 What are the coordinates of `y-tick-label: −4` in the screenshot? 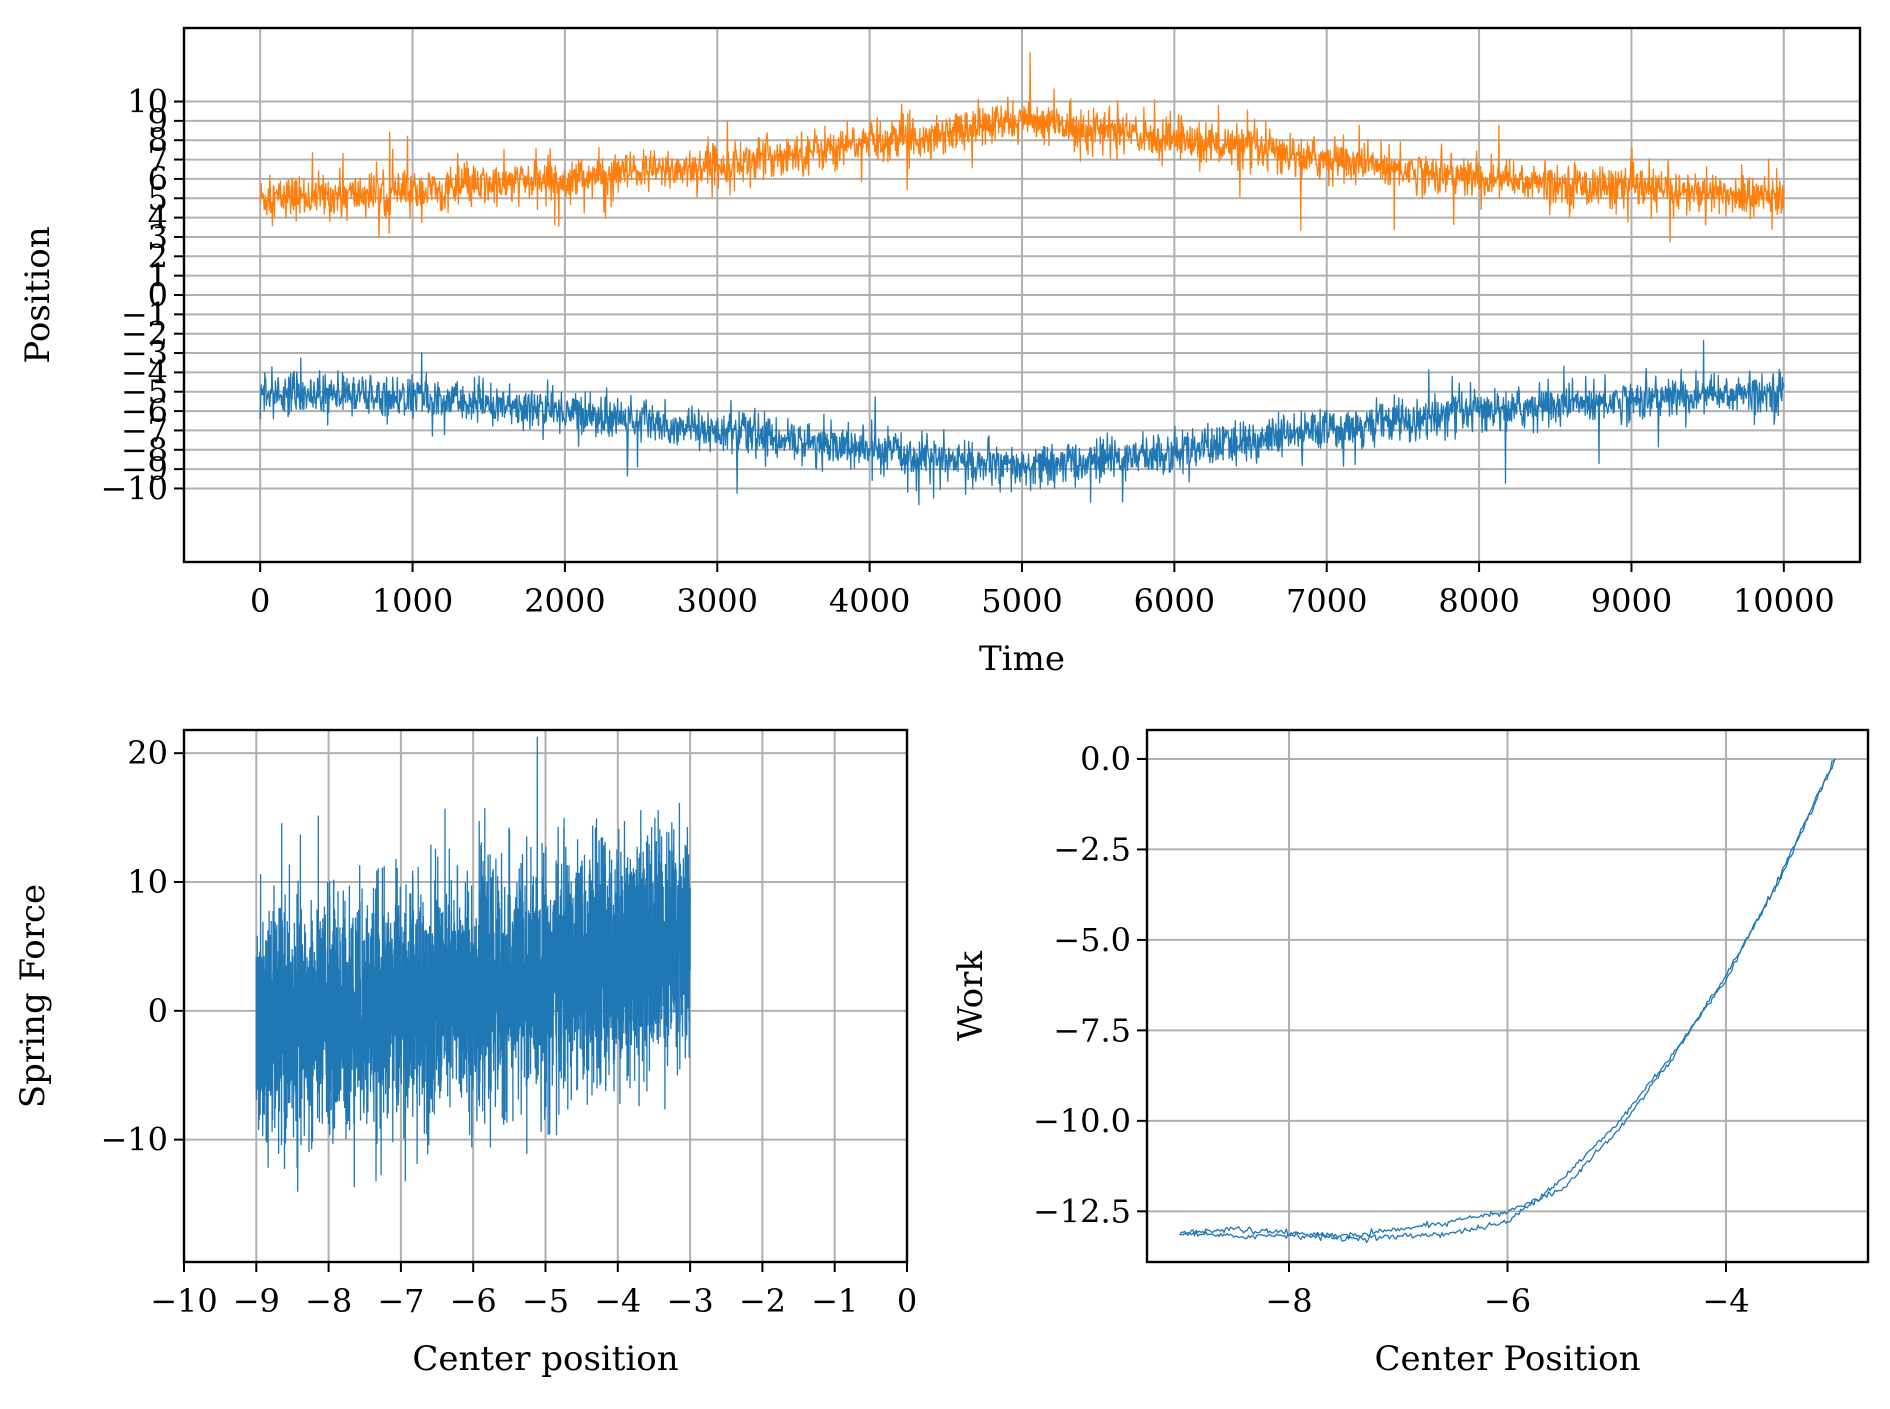 It's located at (144, 372).